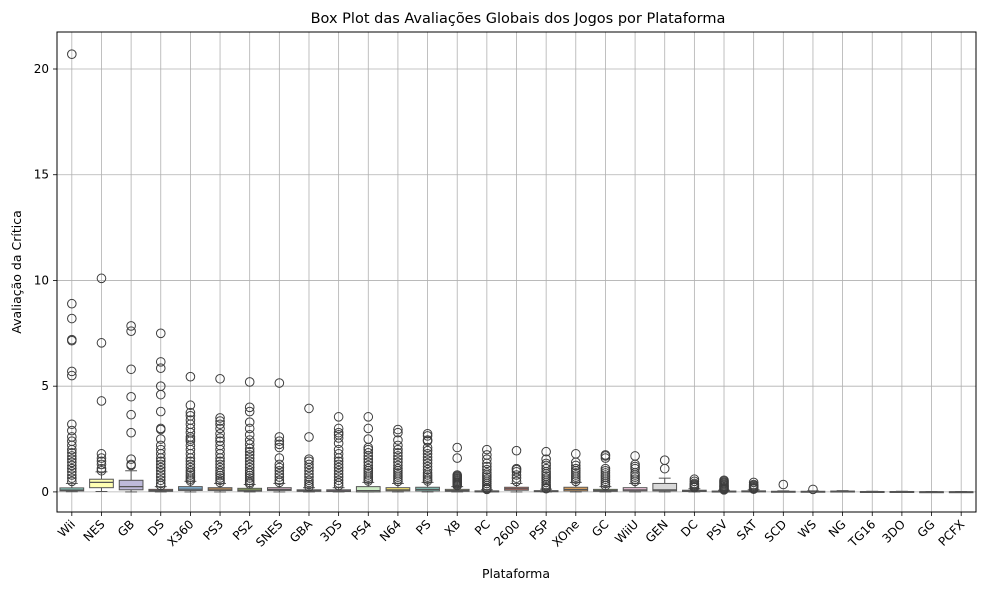 Image resolution: width=987 pixels, height=590 pixels. What do you see at coordinates (101, 382) in the screenshot?
I see `box-NES` at bounding box center [101, 382].